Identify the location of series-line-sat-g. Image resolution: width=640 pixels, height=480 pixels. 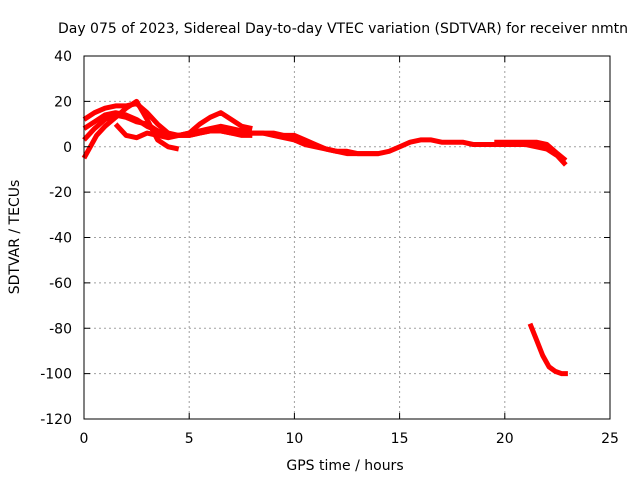
(531, 151).